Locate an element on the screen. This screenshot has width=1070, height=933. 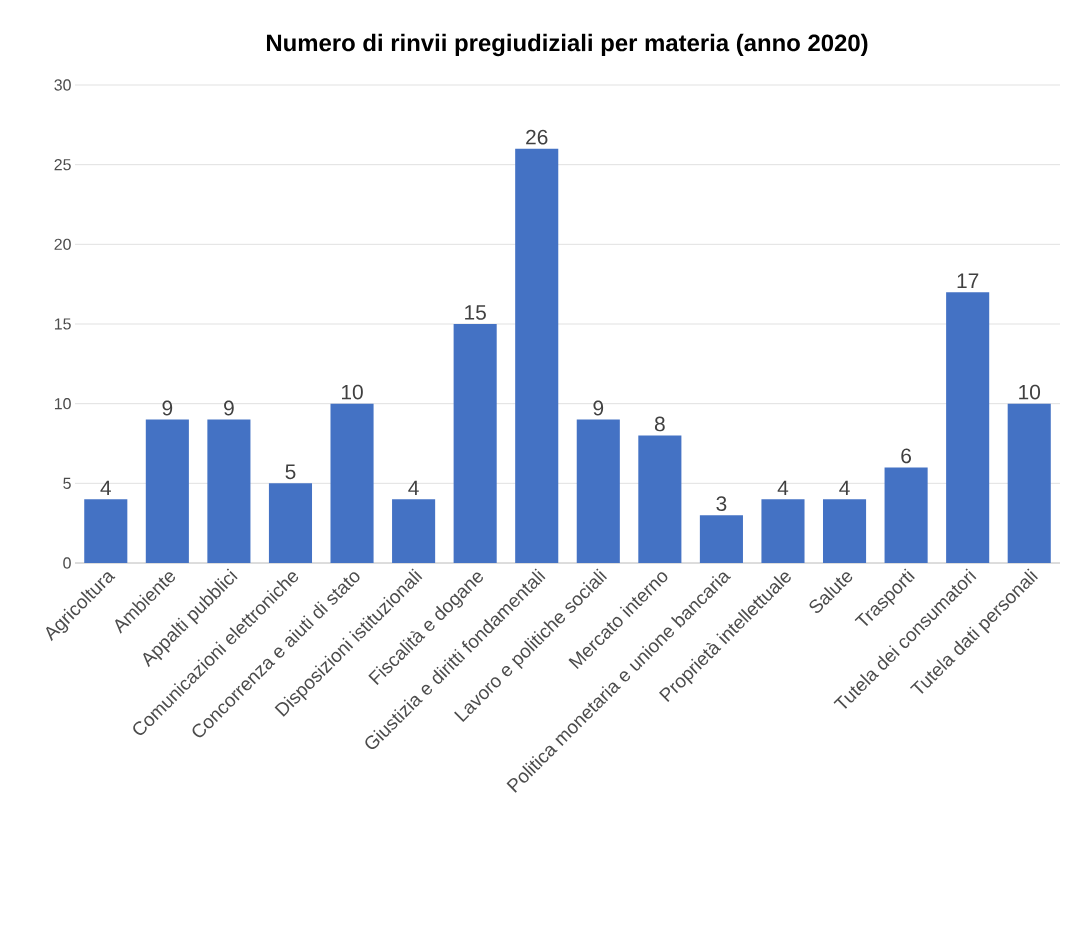
data-label: 3 is located at coordinates (721, 504).